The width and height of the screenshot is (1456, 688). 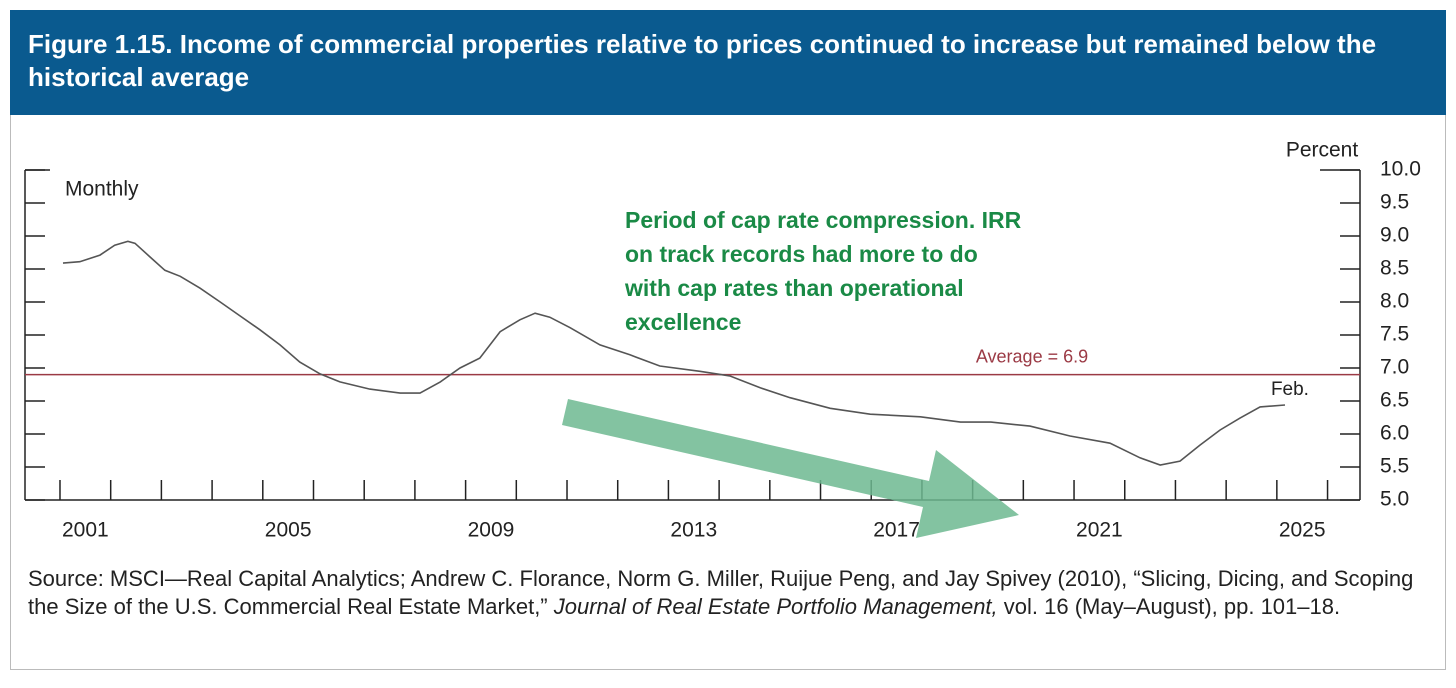 I want to click on y-tick-label: 6.5, so click(x=1394, y=400).